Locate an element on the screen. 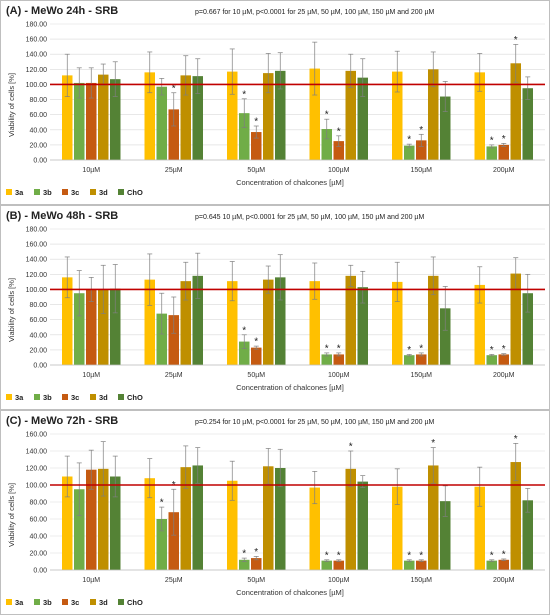 The width and height of the screenshot is (550, 615). chart-title: (B) - MeWo 48h - SRB is located at coordinates (62, 216).